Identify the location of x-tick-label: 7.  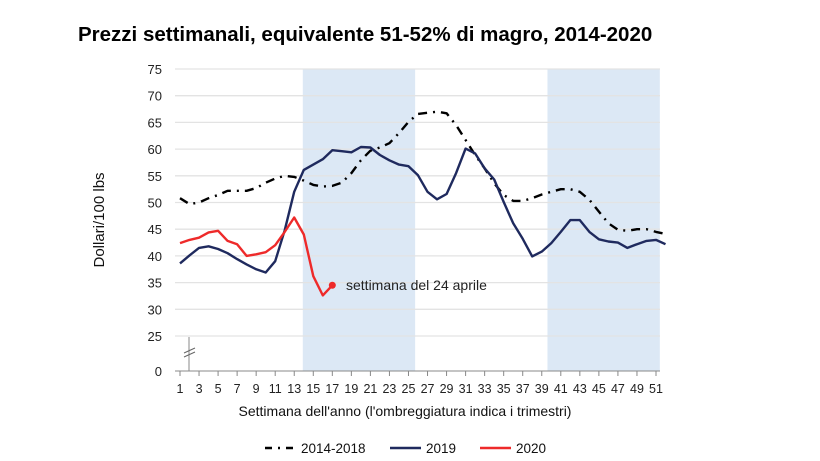
(237, 389).